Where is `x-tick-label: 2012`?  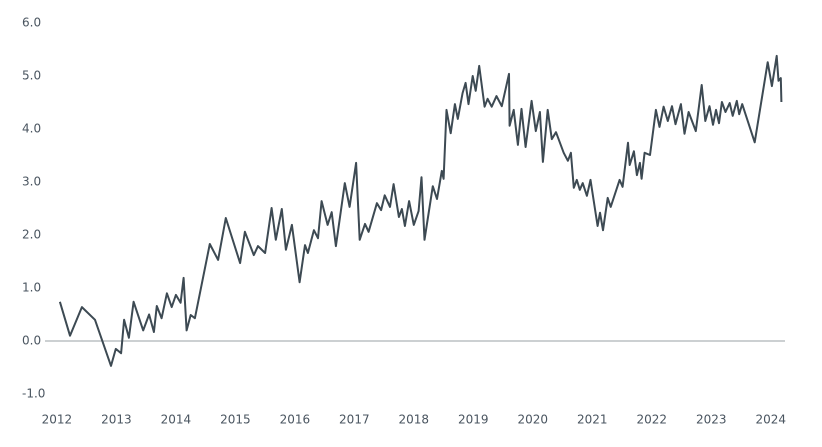 x-tick-label: 2012 is located at coordinates (57, 420).